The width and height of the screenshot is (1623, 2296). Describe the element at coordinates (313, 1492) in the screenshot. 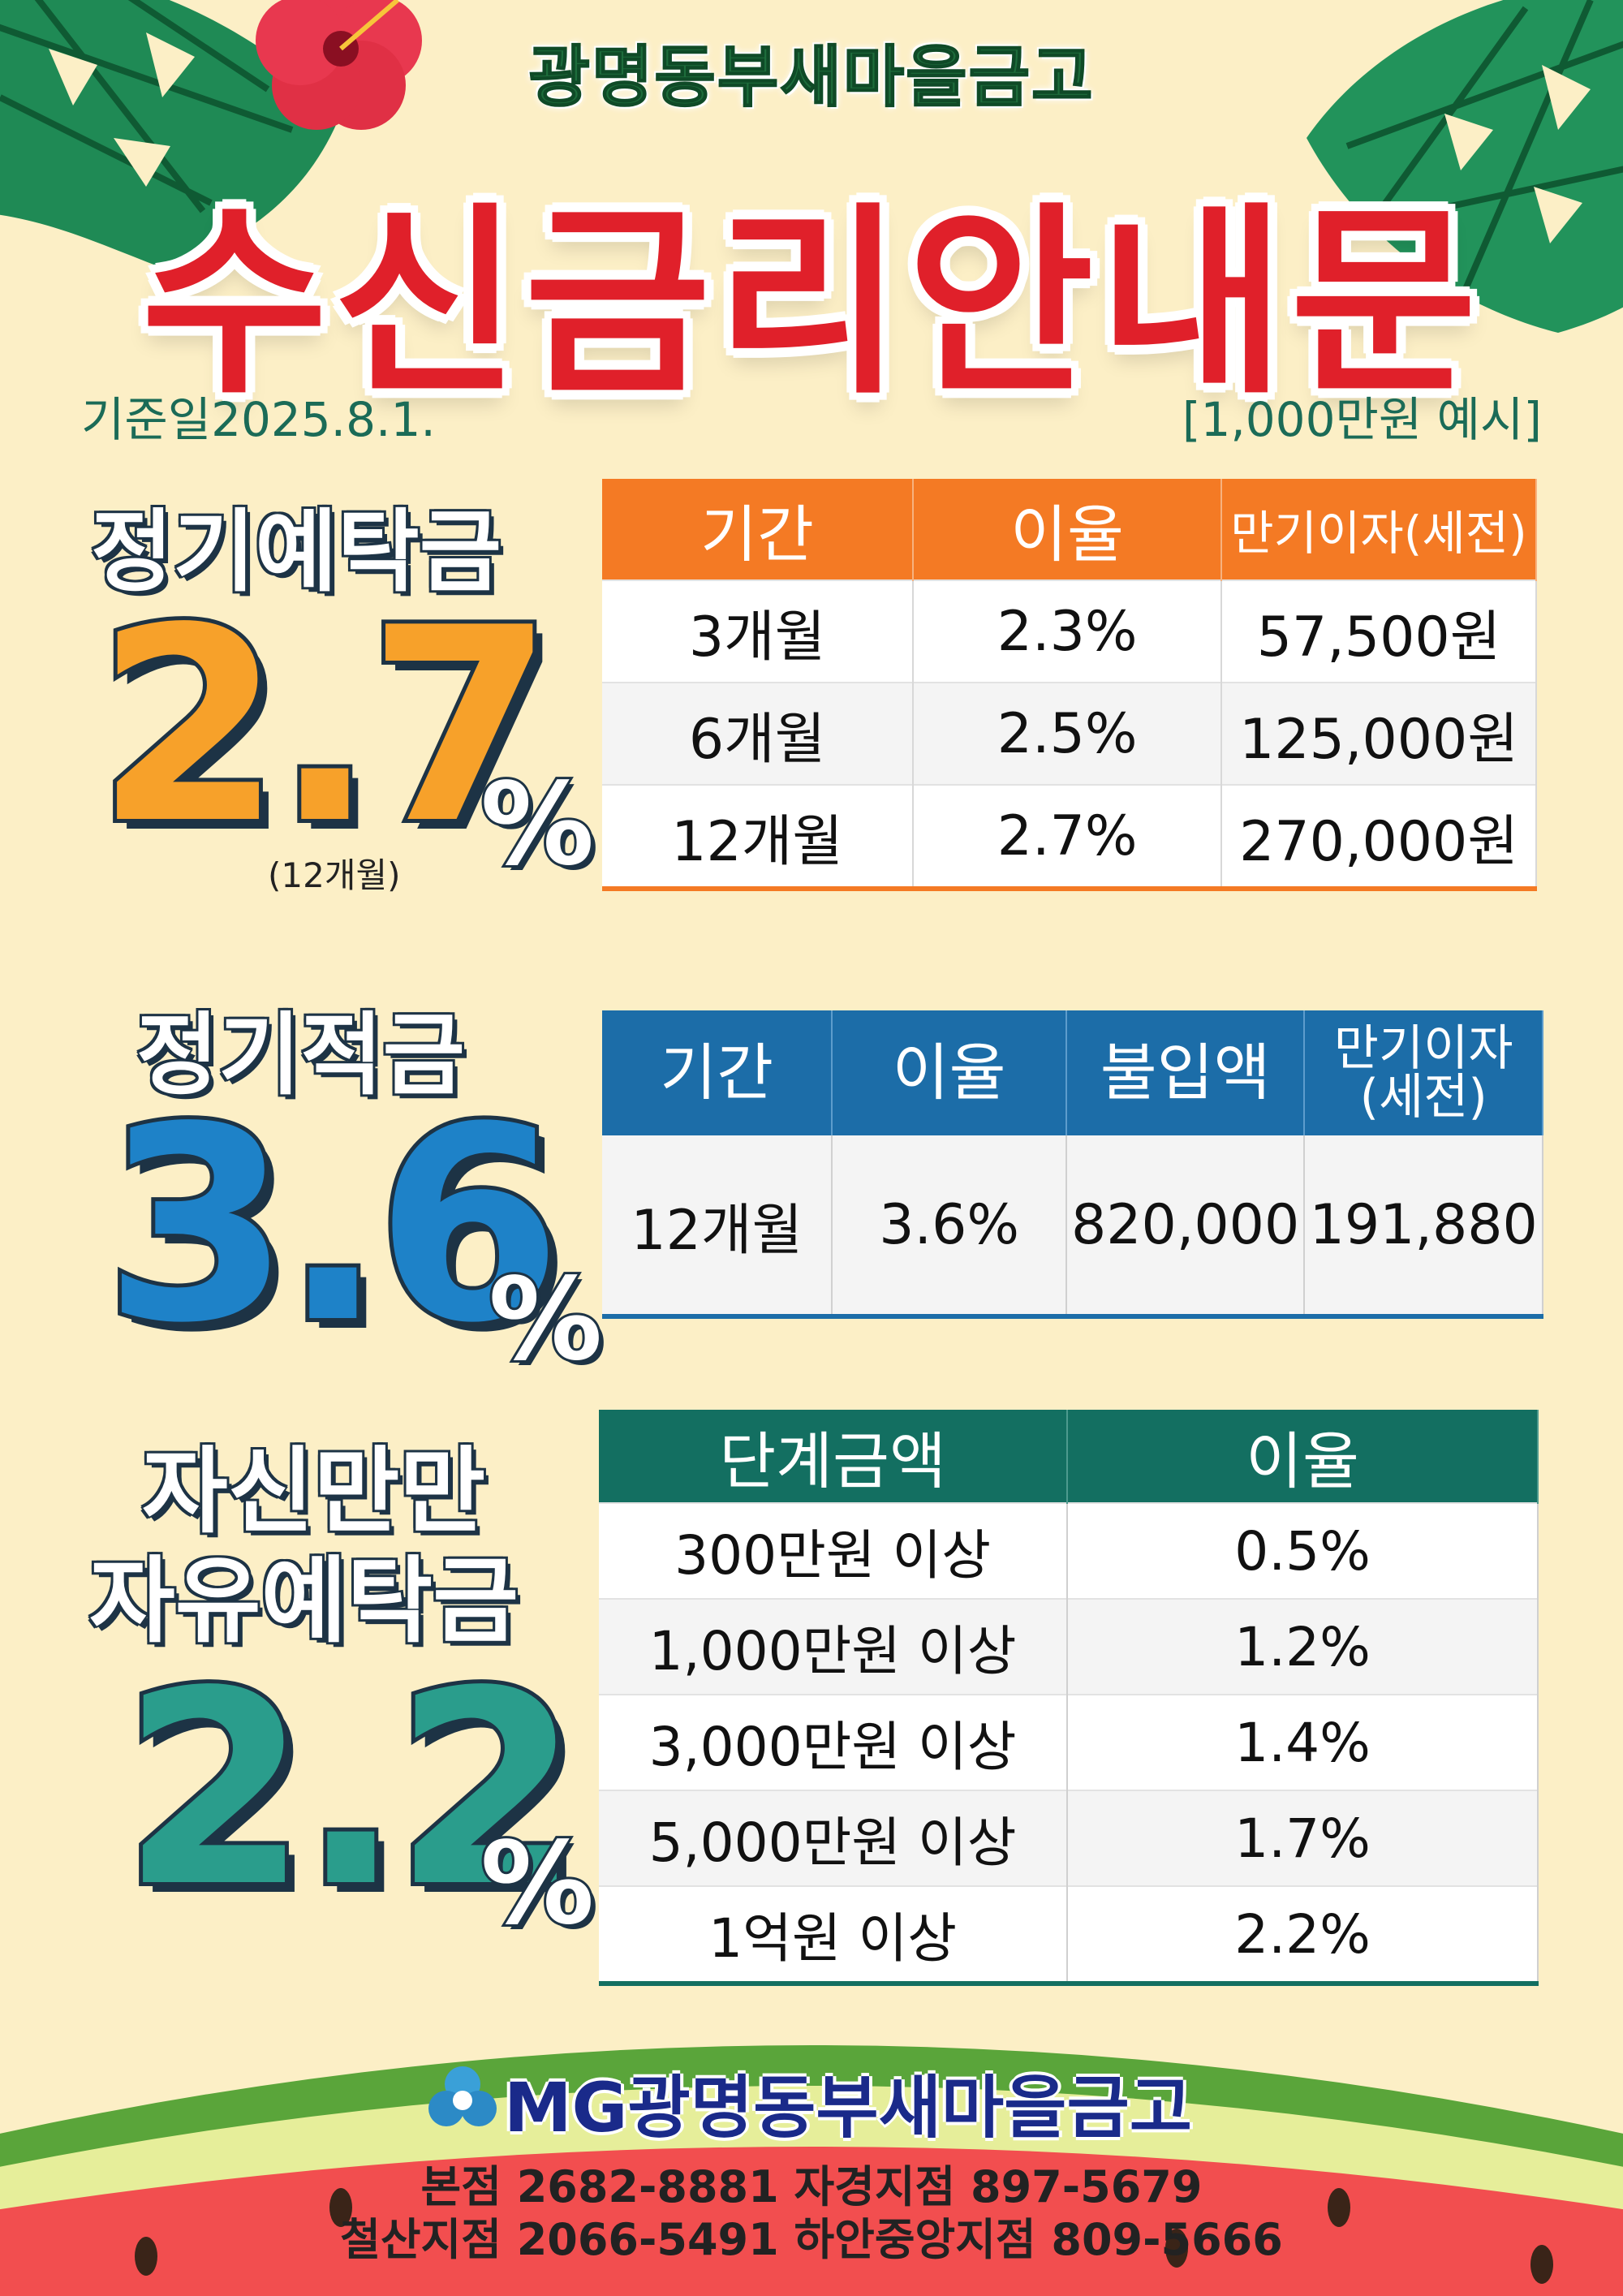

I see `free-deposit-title-line1: 자신만만` at that location.